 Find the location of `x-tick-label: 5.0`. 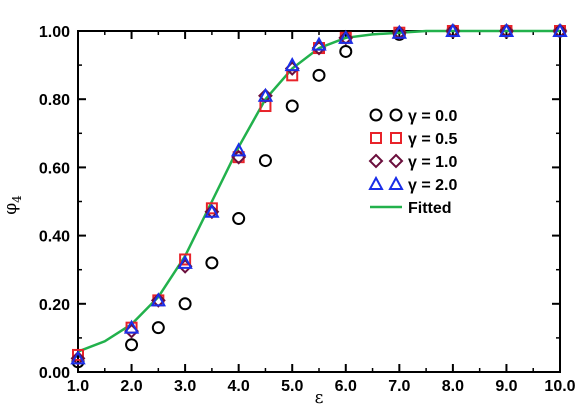

x-tick-label: 5.0 is located at coordinates (292, 386).